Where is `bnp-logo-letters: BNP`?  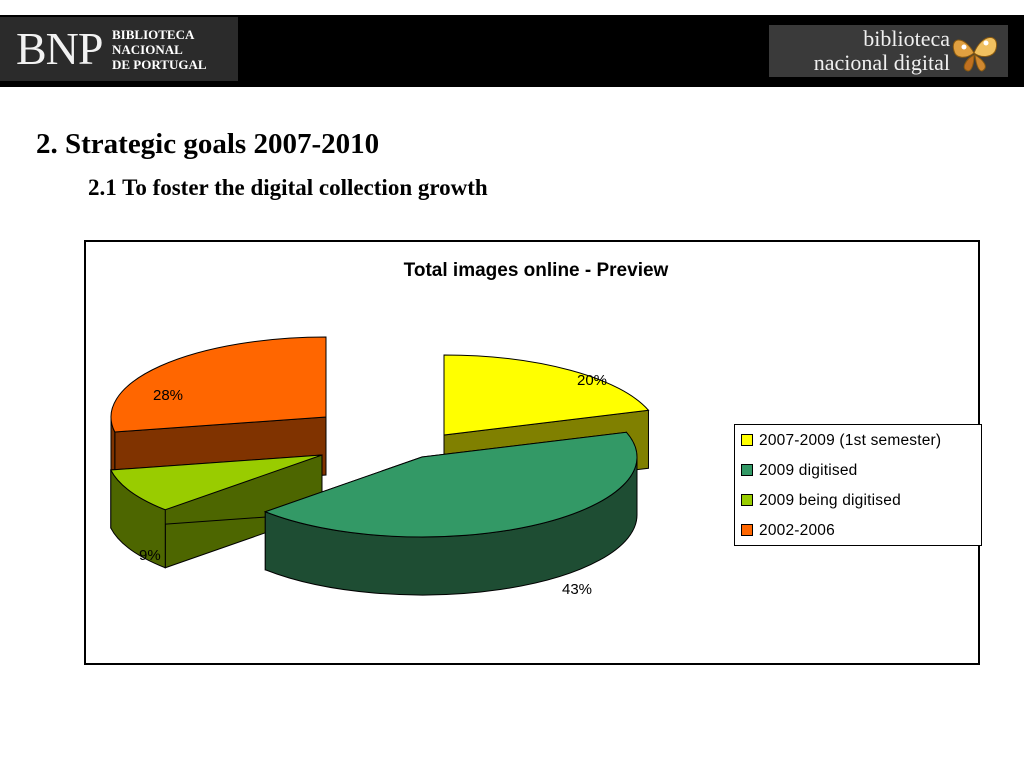 bnp-logo-letters: BNP is located at coordinates (59, 48).